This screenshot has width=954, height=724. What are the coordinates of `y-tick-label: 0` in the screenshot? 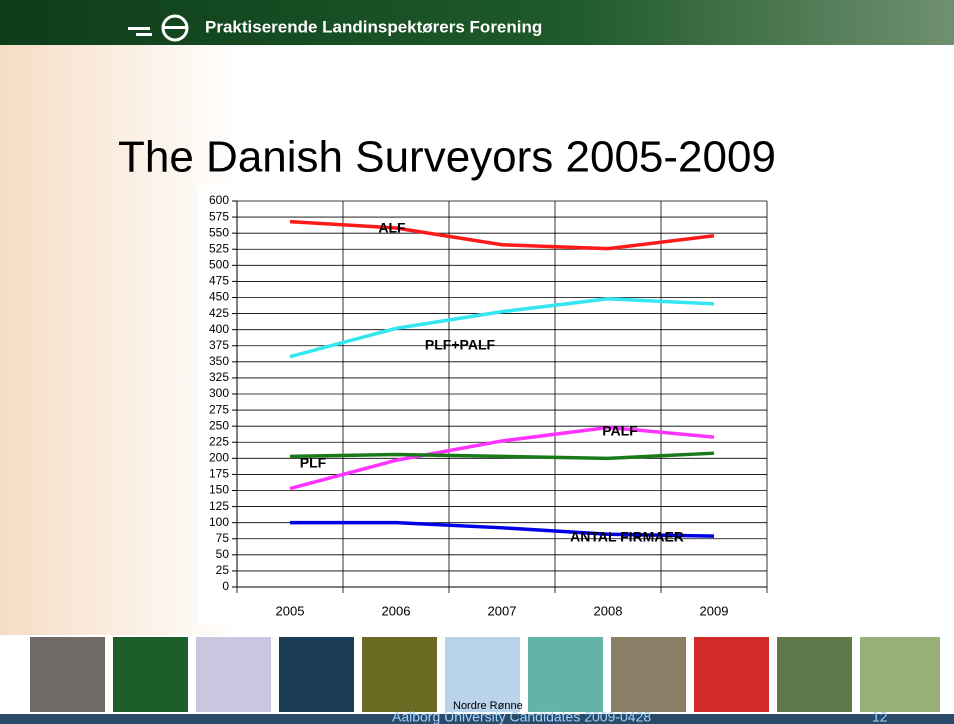 It's located at (225, 586).